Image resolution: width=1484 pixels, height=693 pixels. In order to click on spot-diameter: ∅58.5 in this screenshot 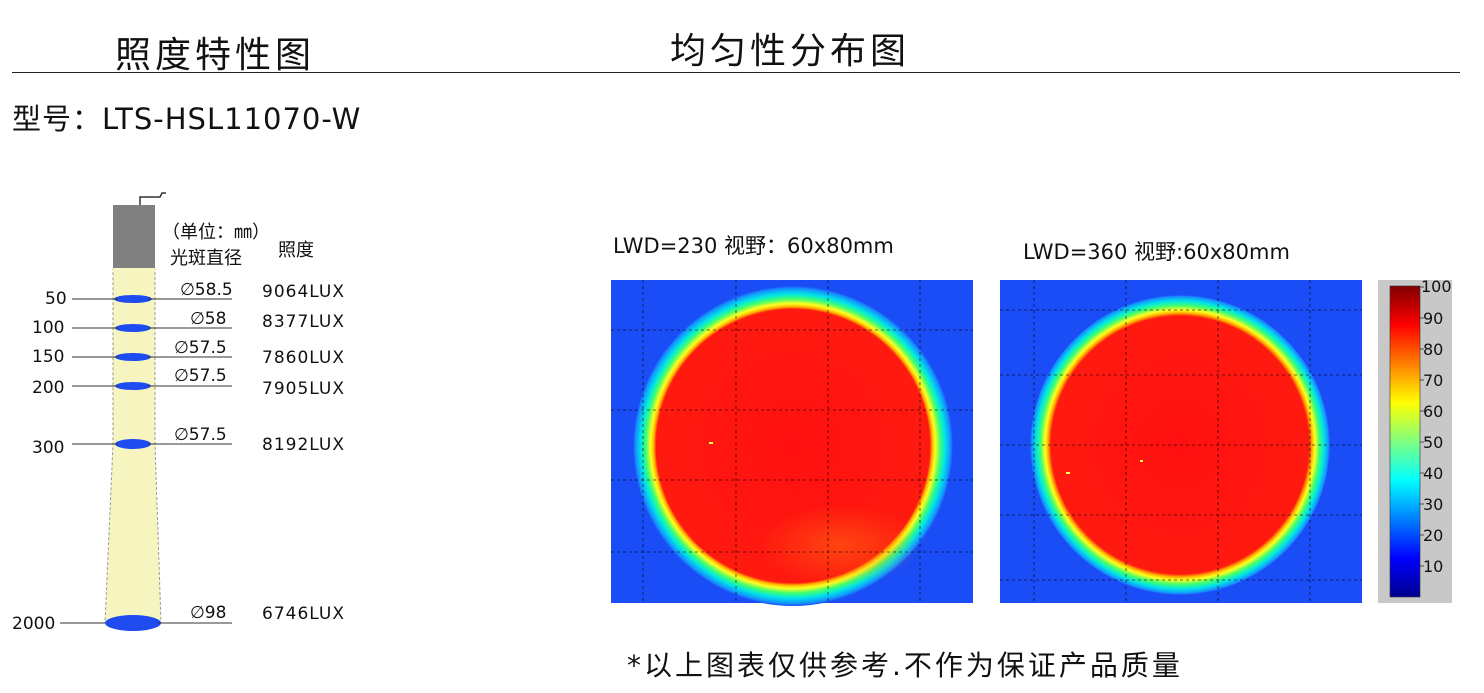, I will do `click(206, 290)`.